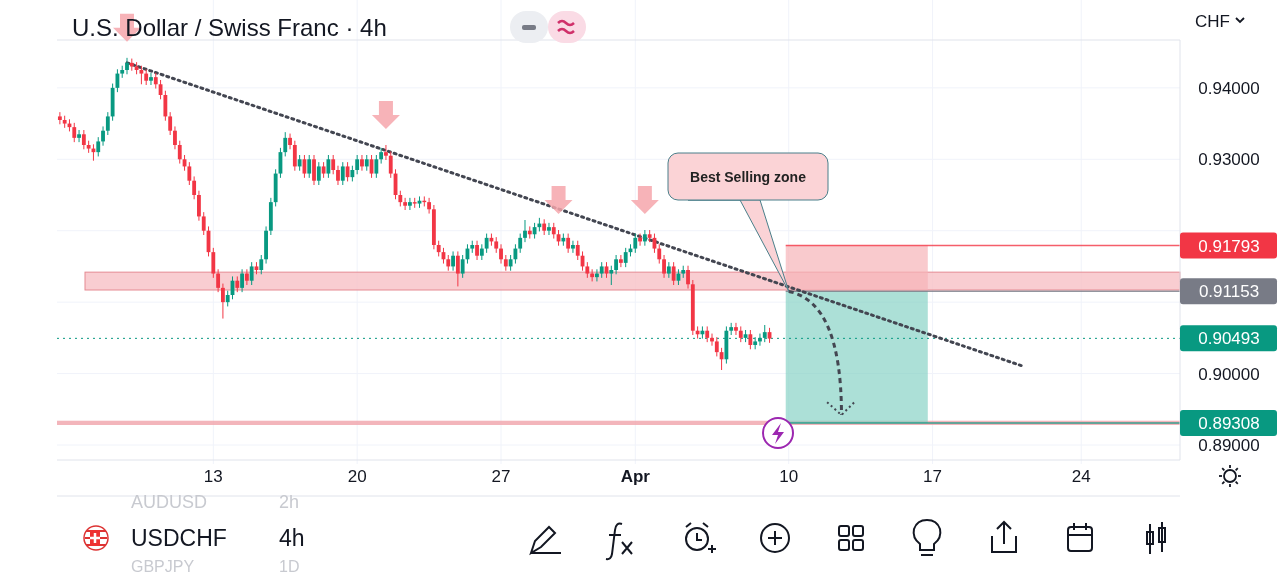  I want to click on chart-title: U.S. Dollar / Swiss Franc · 4h, so click(229, 27).